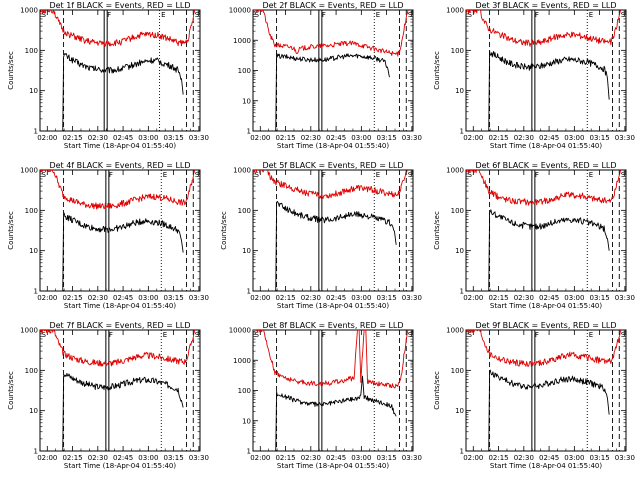  Describe the element at coordinates (119, 325) in the screenshot. I see `panel-title: Det 7f BLACK = Events, RED = LLD` at that location.